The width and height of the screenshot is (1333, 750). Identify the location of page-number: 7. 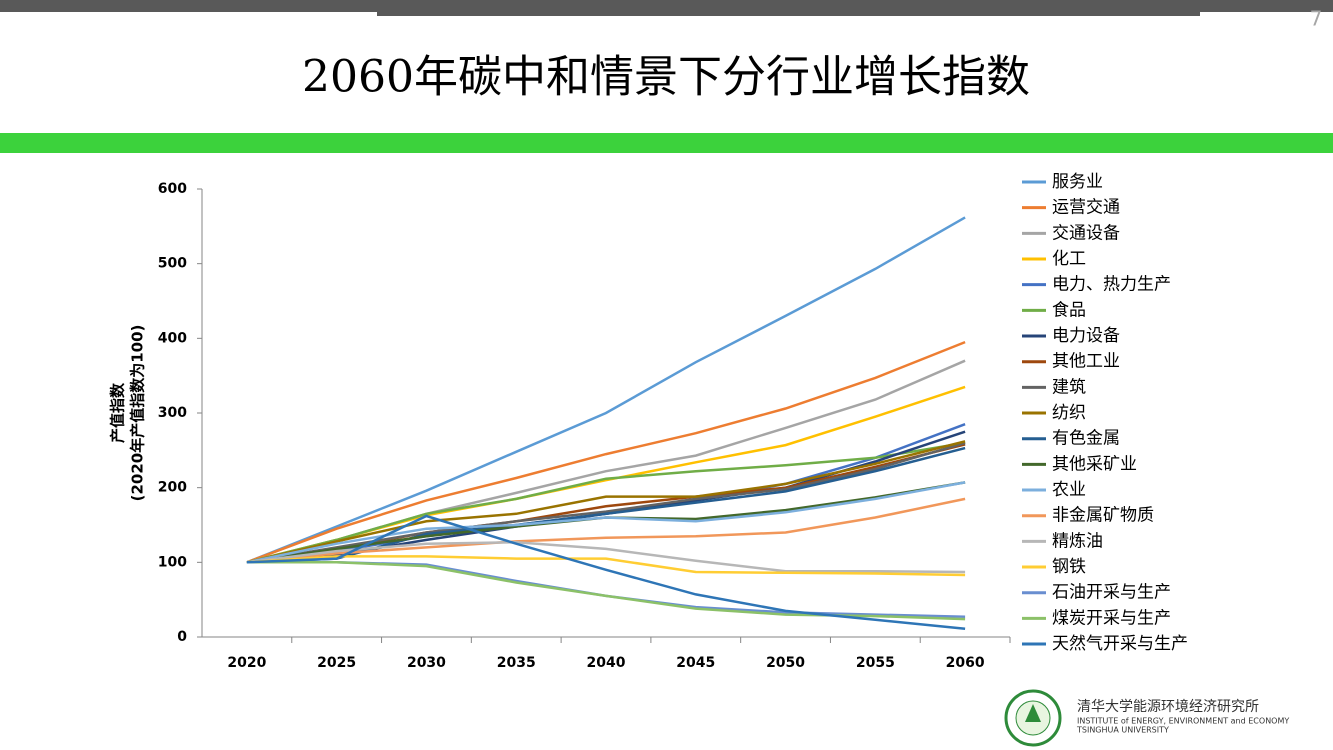
(1316, 19).